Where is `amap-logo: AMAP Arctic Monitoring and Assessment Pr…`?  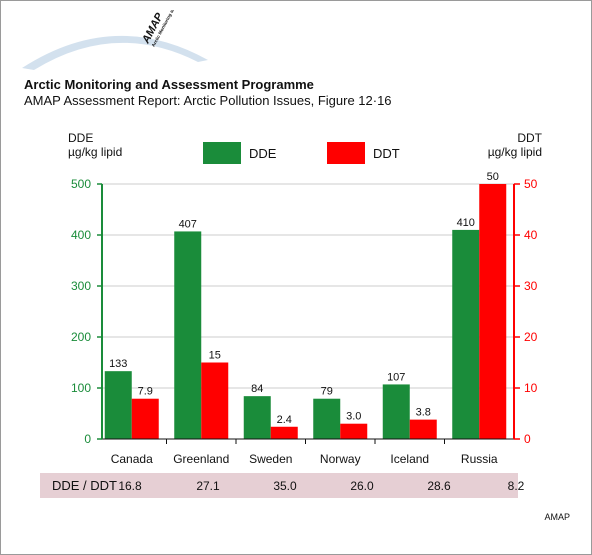
amap-logo: AMAP Arctic Monitoring and Assessment Pr… is located at coordinates (115, 40).